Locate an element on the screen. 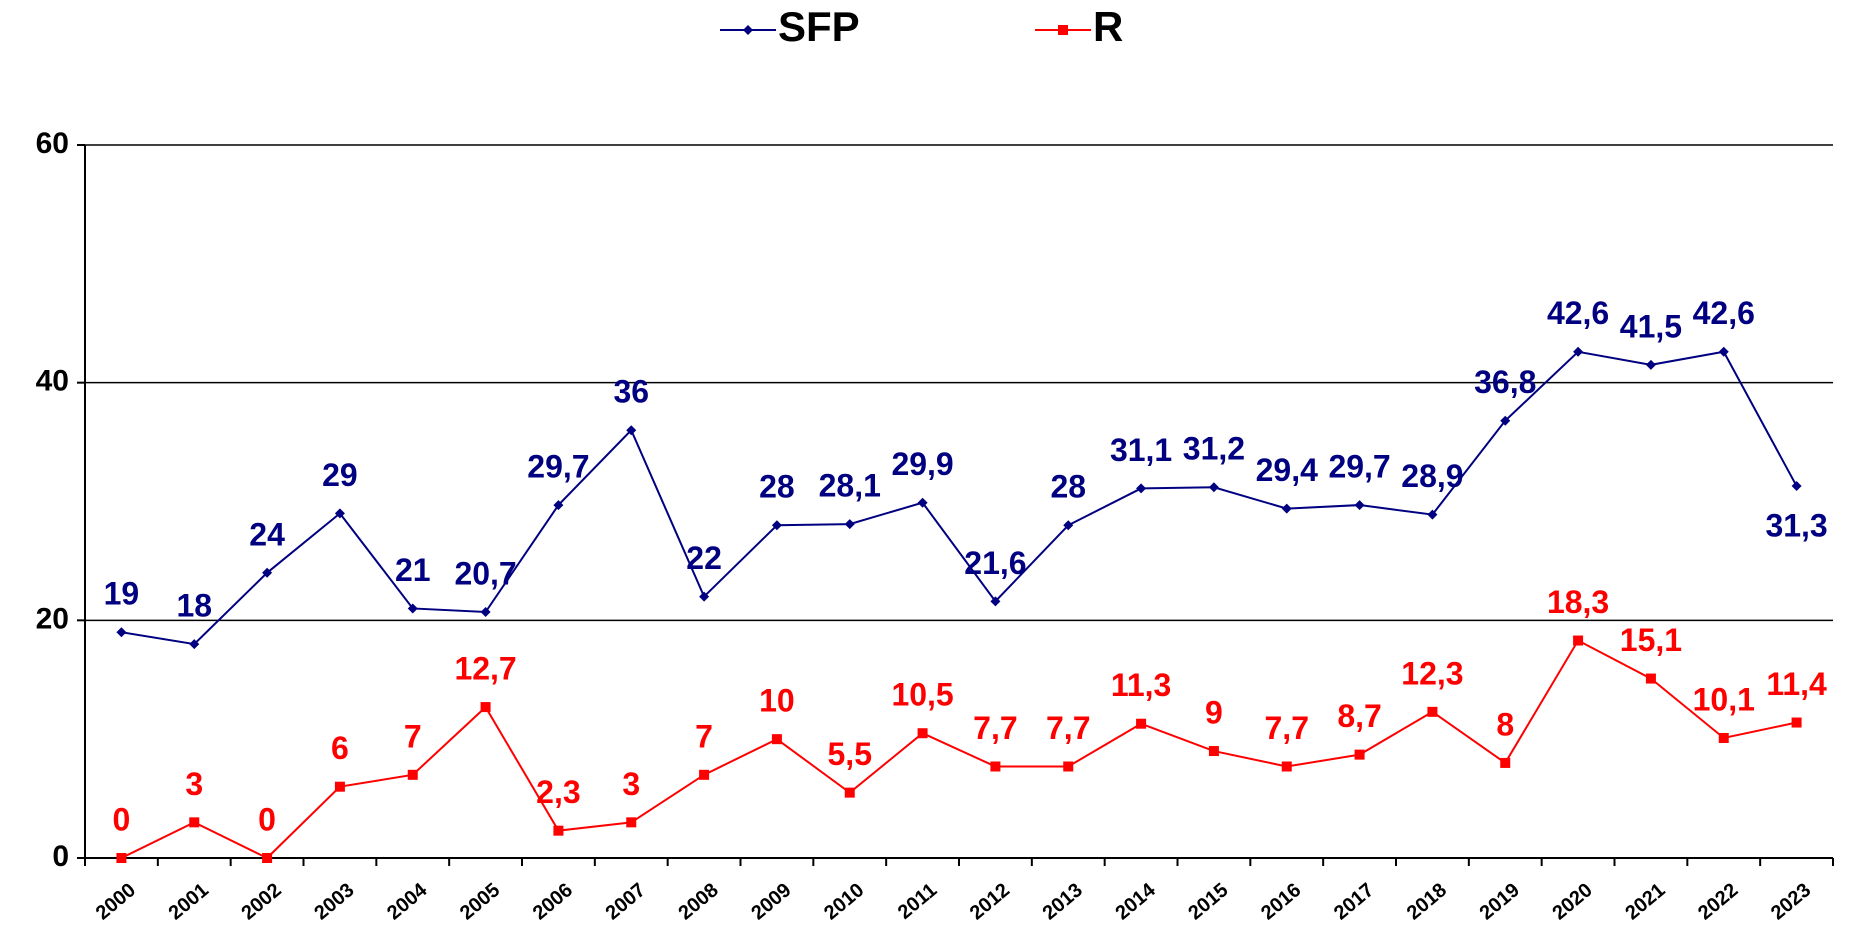 Image resolution: width=1849 pixels, height=939 pixels. legend-label: R is located at coordinates (1108, 26).